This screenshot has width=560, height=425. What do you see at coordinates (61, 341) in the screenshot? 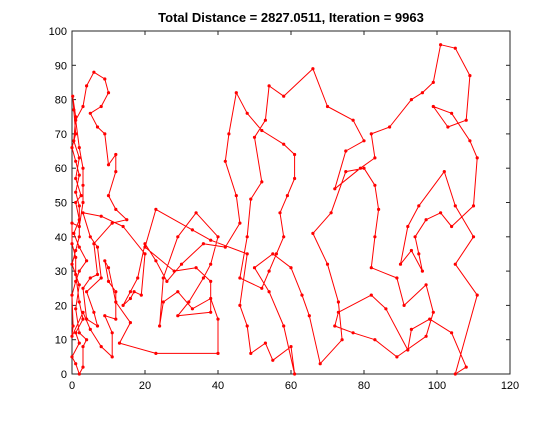
I see `y-tick-label: 10` at bounding box center [61, 341].